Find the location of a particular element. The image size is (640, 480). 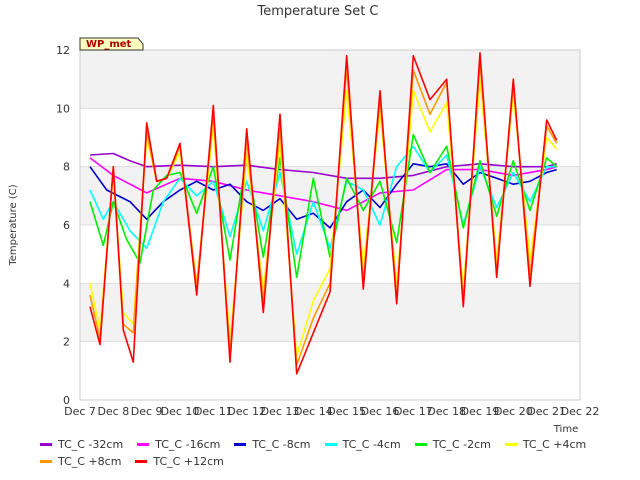

grid-band is located at coordinates (330, 79).